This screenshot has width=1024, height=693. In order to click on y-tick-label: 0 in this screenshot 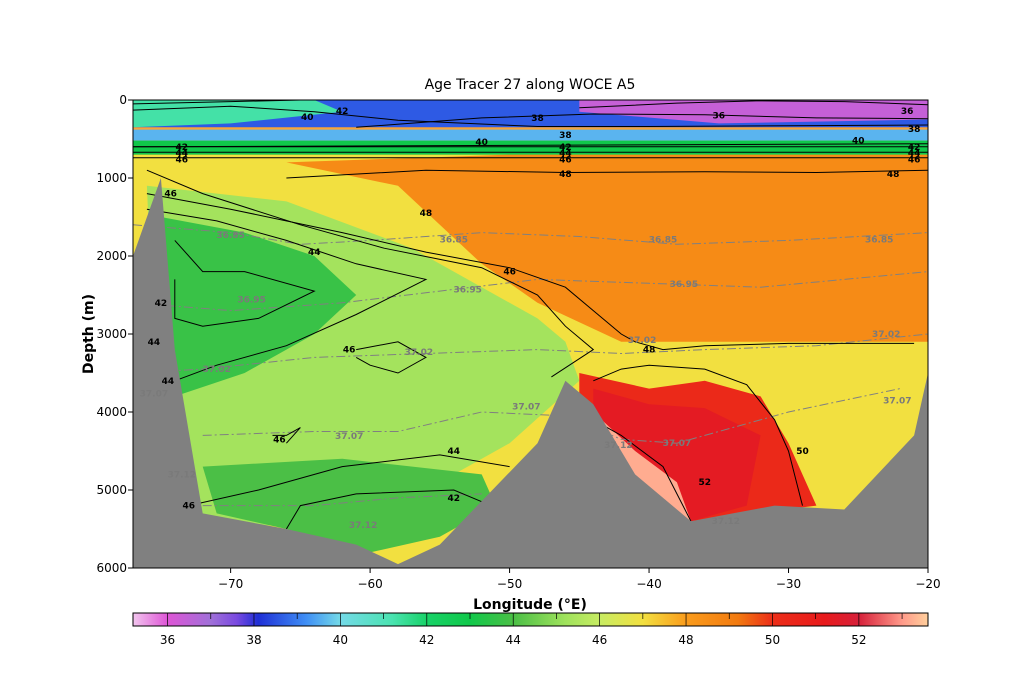, I will do `click(123, 100)`.